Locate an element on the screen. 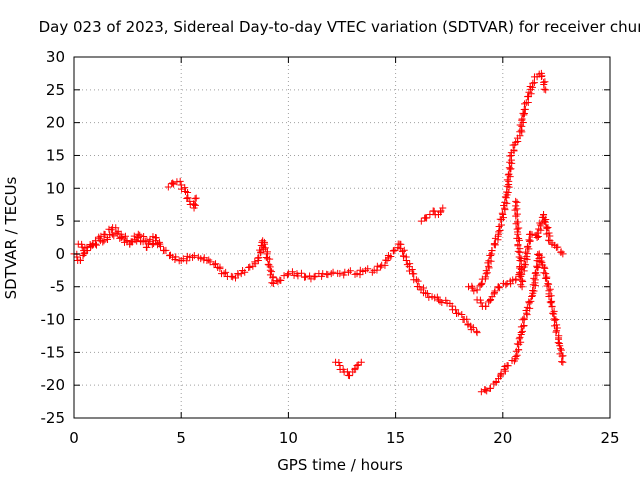  series-rise-to-peak is located at coordinates (507, 182).